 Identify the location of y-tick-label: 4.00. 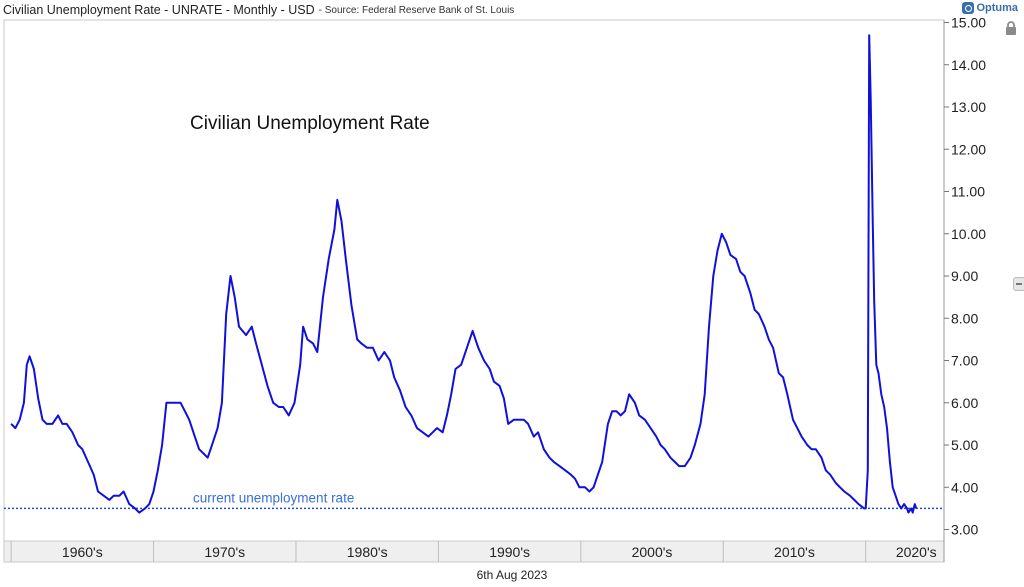
(964, 487).